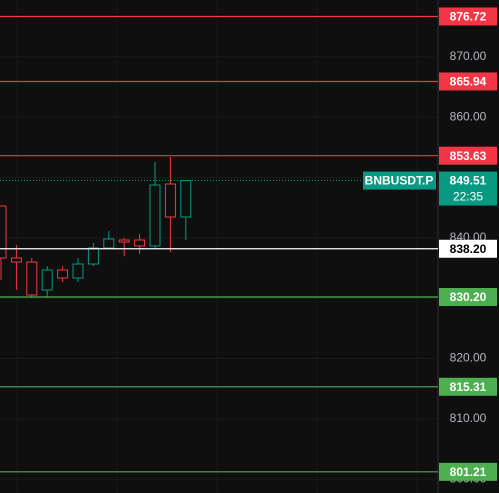  I want to click on y-tick-label: 810.00, so click(468, 418).